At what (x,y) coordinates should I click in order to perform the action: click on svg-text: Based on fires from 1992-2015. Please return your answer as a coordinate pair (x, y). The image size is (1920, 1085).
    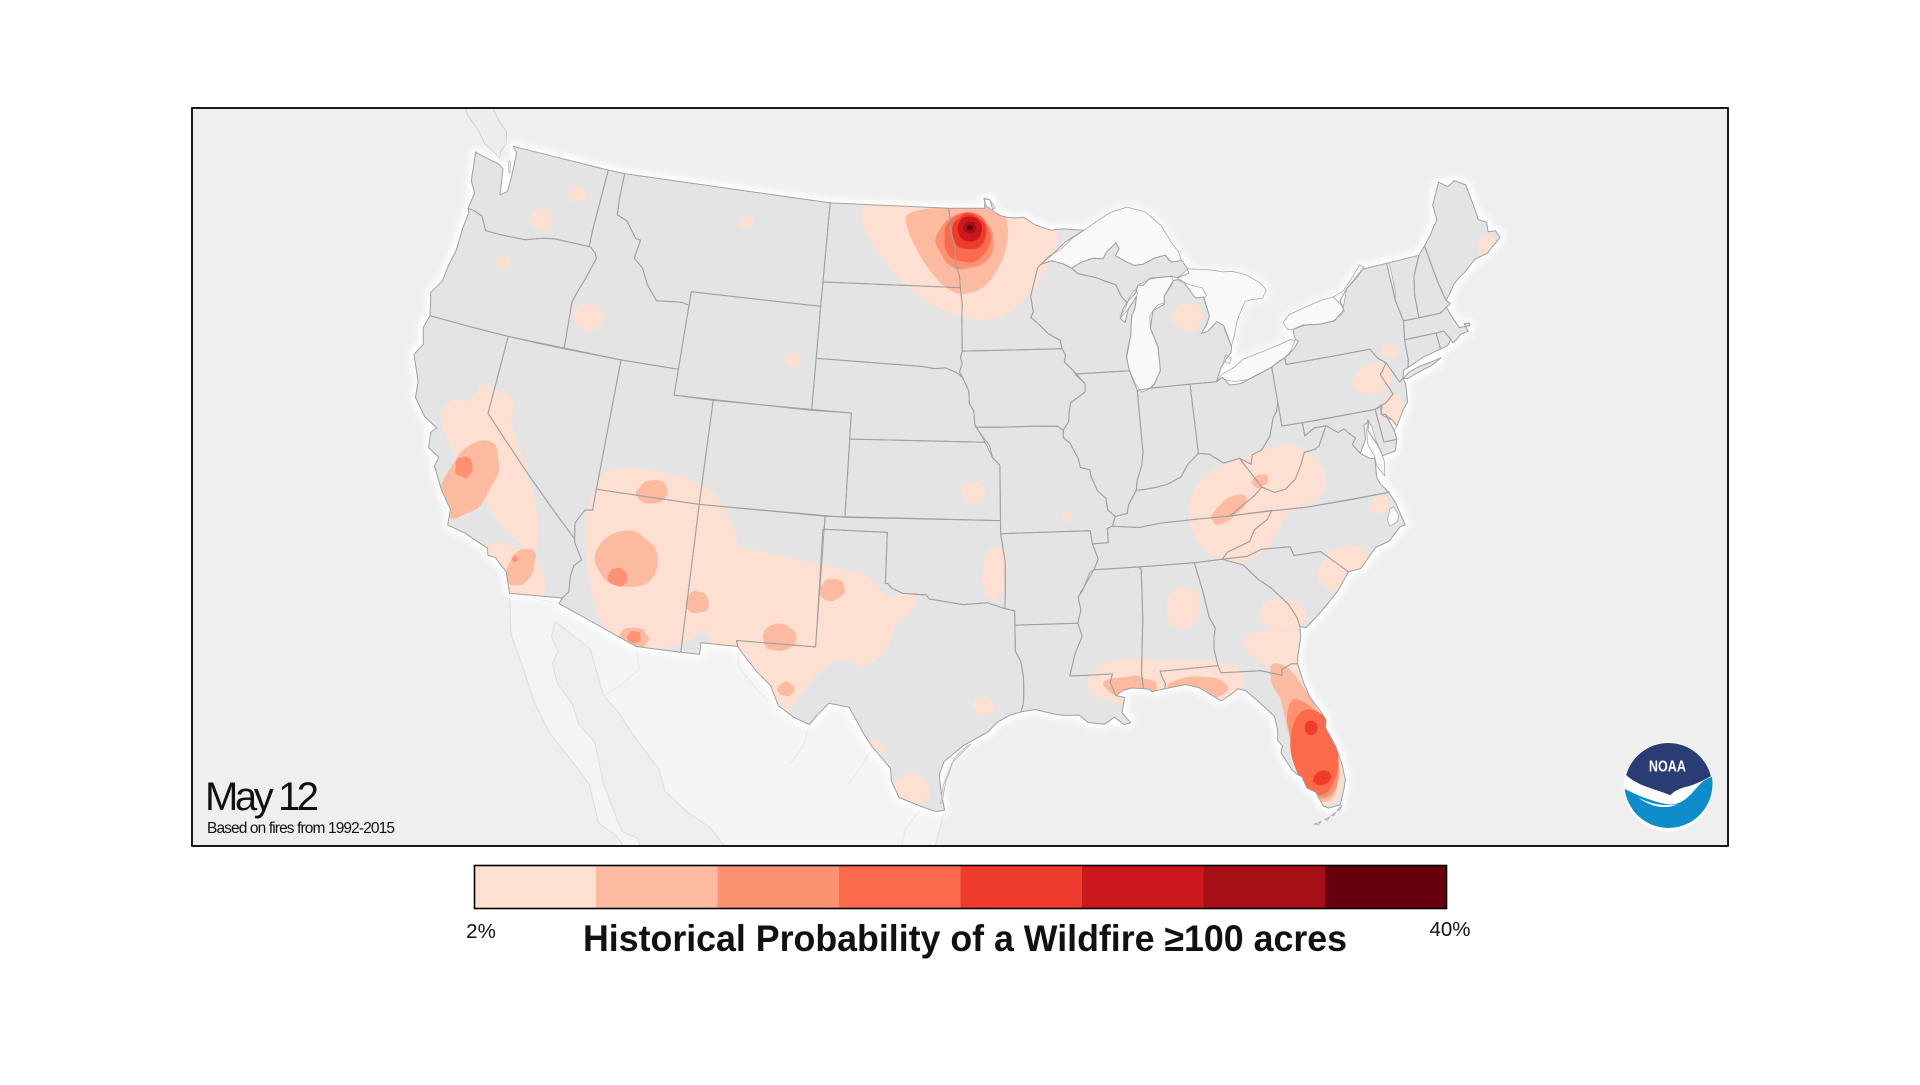
    Looking at the image, I should click on (301, 828).